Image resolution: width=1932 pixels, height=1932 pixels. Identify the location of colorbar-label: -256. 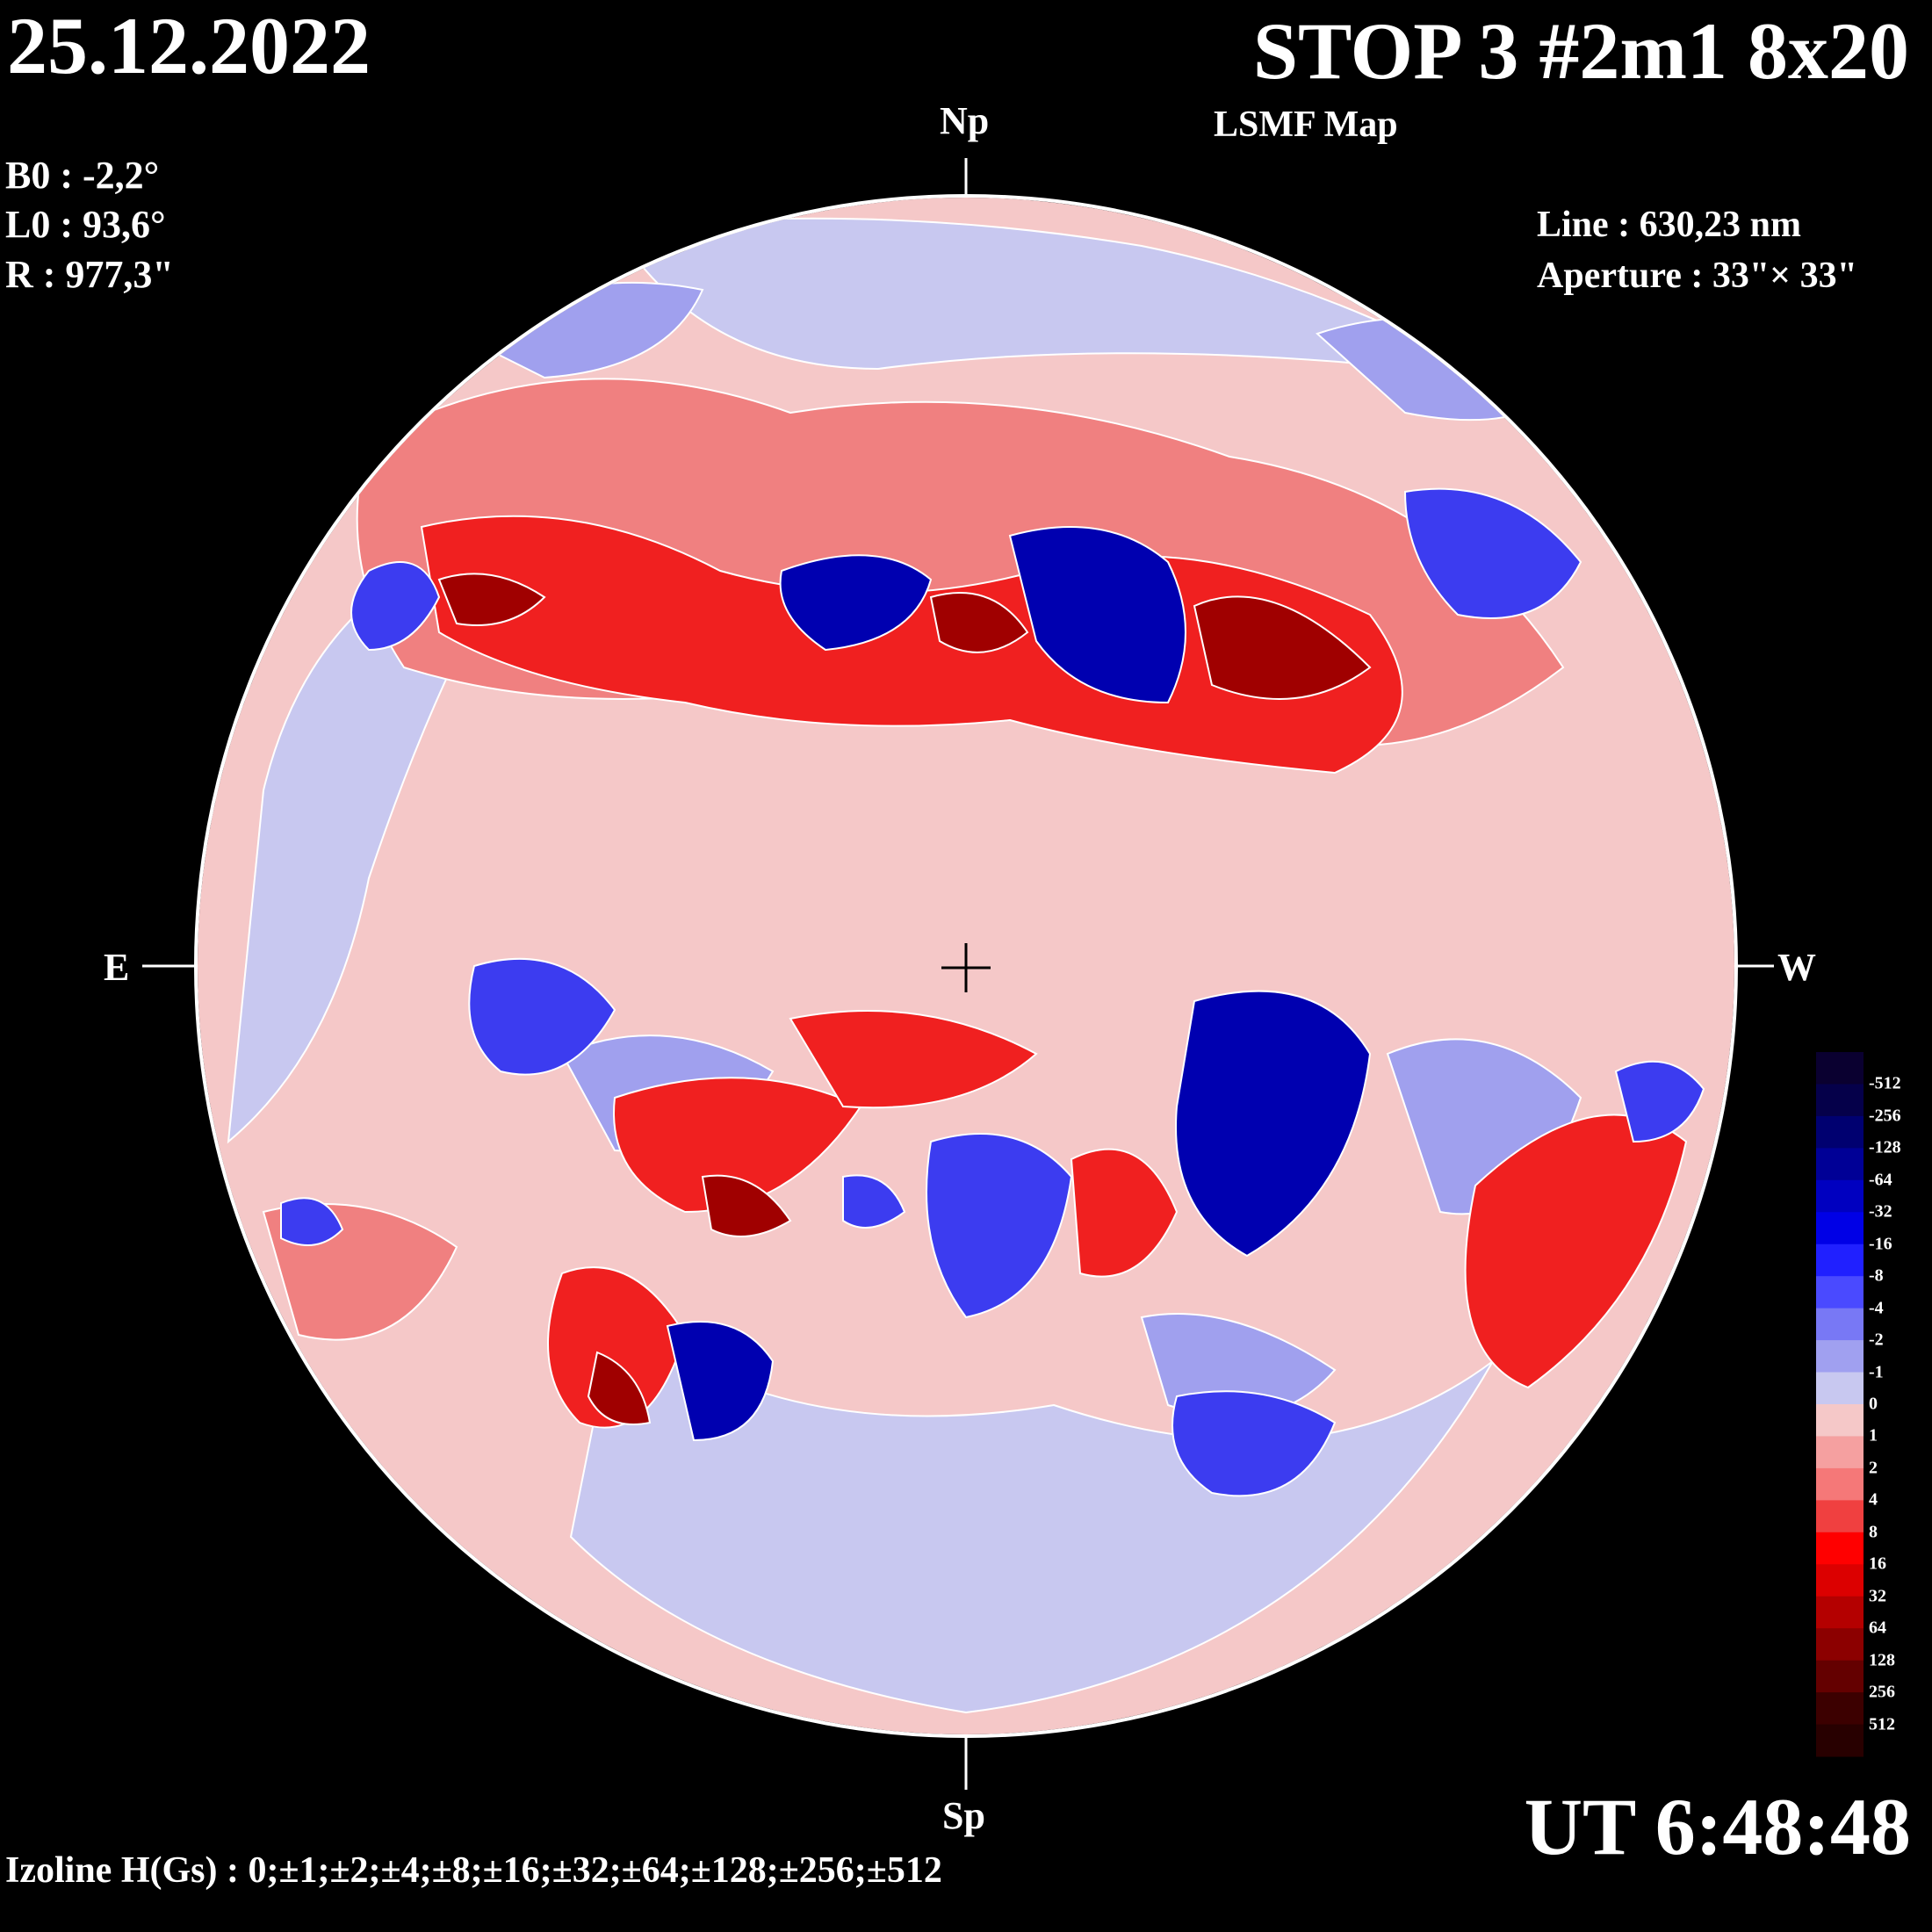
(1885, 1116).